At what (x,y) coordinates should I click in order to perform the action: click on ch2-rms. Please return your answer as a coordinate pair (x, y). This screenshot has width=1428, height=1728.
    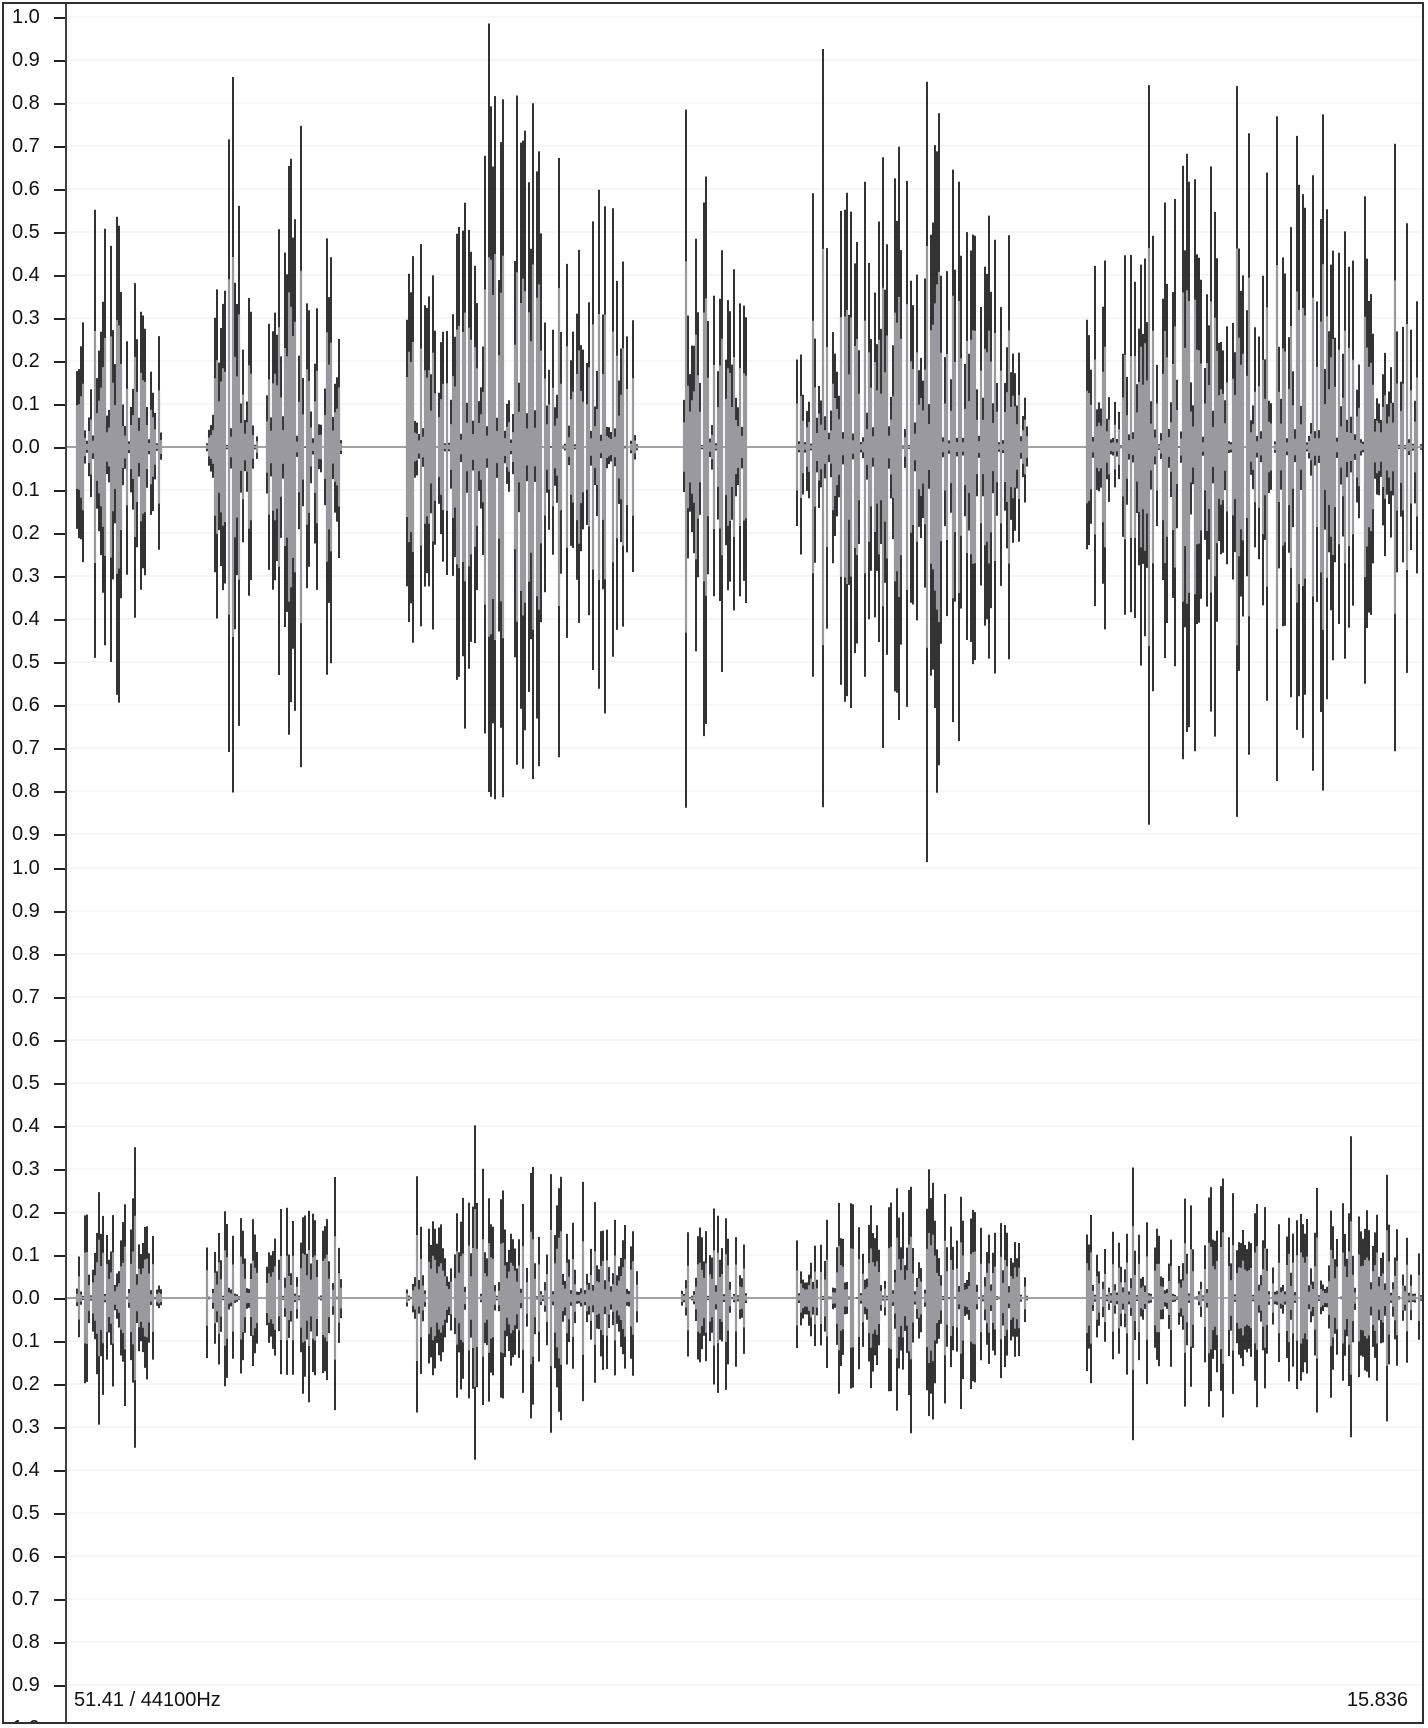
    Looking at the image, I should click on (748, 1298).